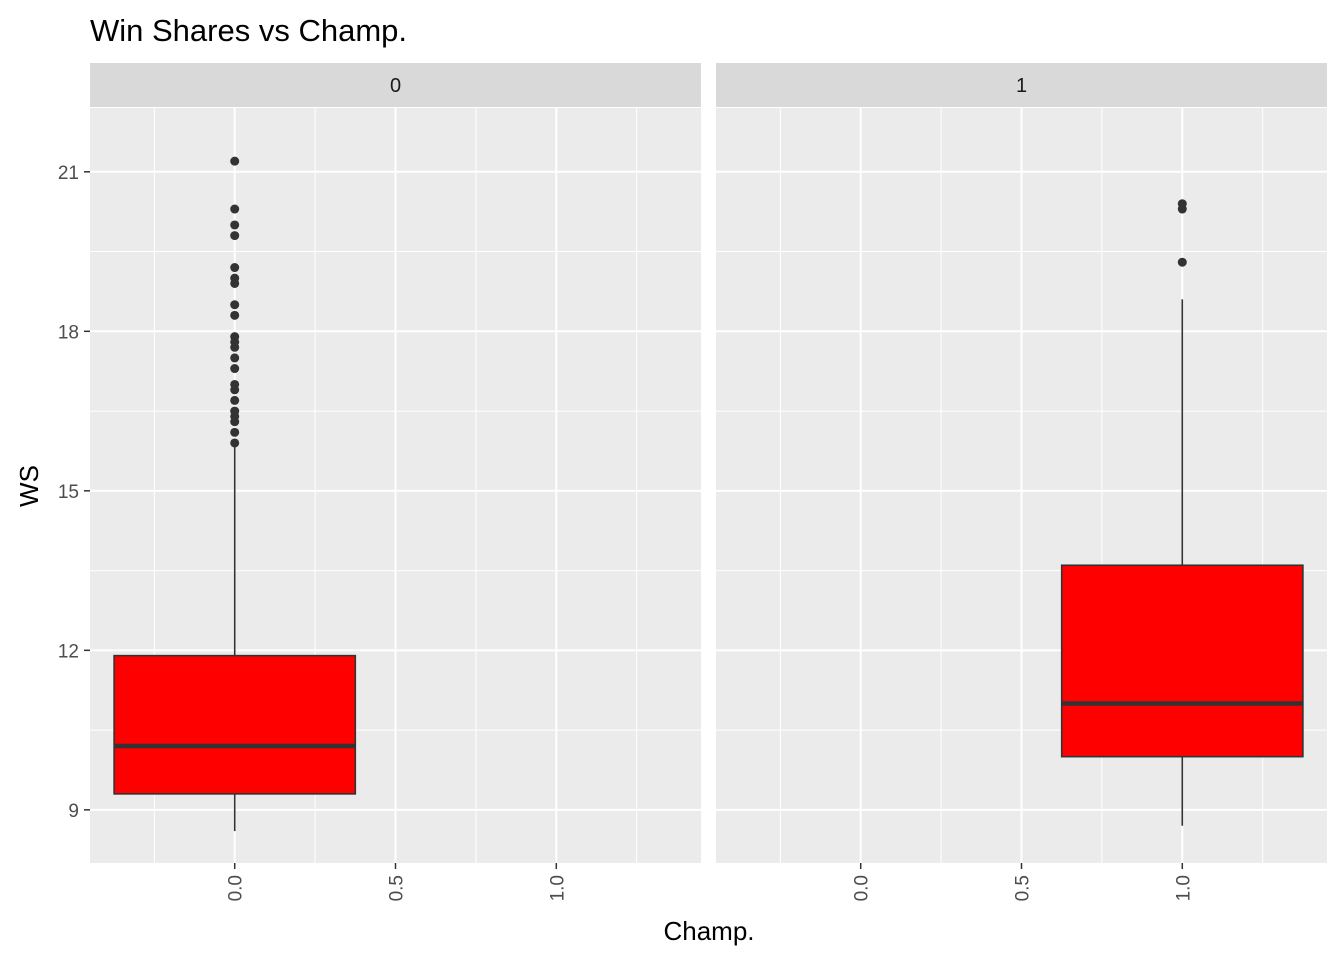  I want to click on y-tick-label: 21, so click(68, 173).